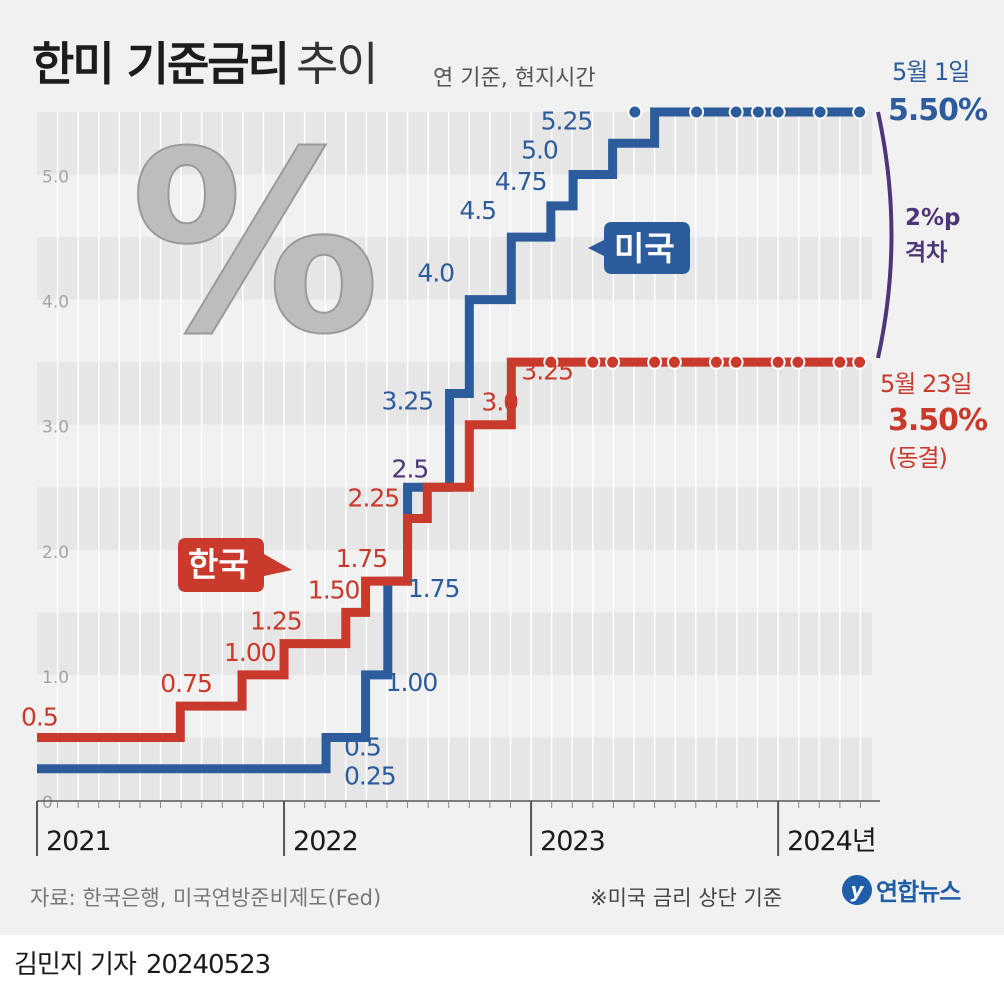 This screenshot has width=1004, height=994. What do you see at coordinates (499, 402) in the screenshot?
I see `data-label-korea: 3.0` at bounding box center [499, 402].